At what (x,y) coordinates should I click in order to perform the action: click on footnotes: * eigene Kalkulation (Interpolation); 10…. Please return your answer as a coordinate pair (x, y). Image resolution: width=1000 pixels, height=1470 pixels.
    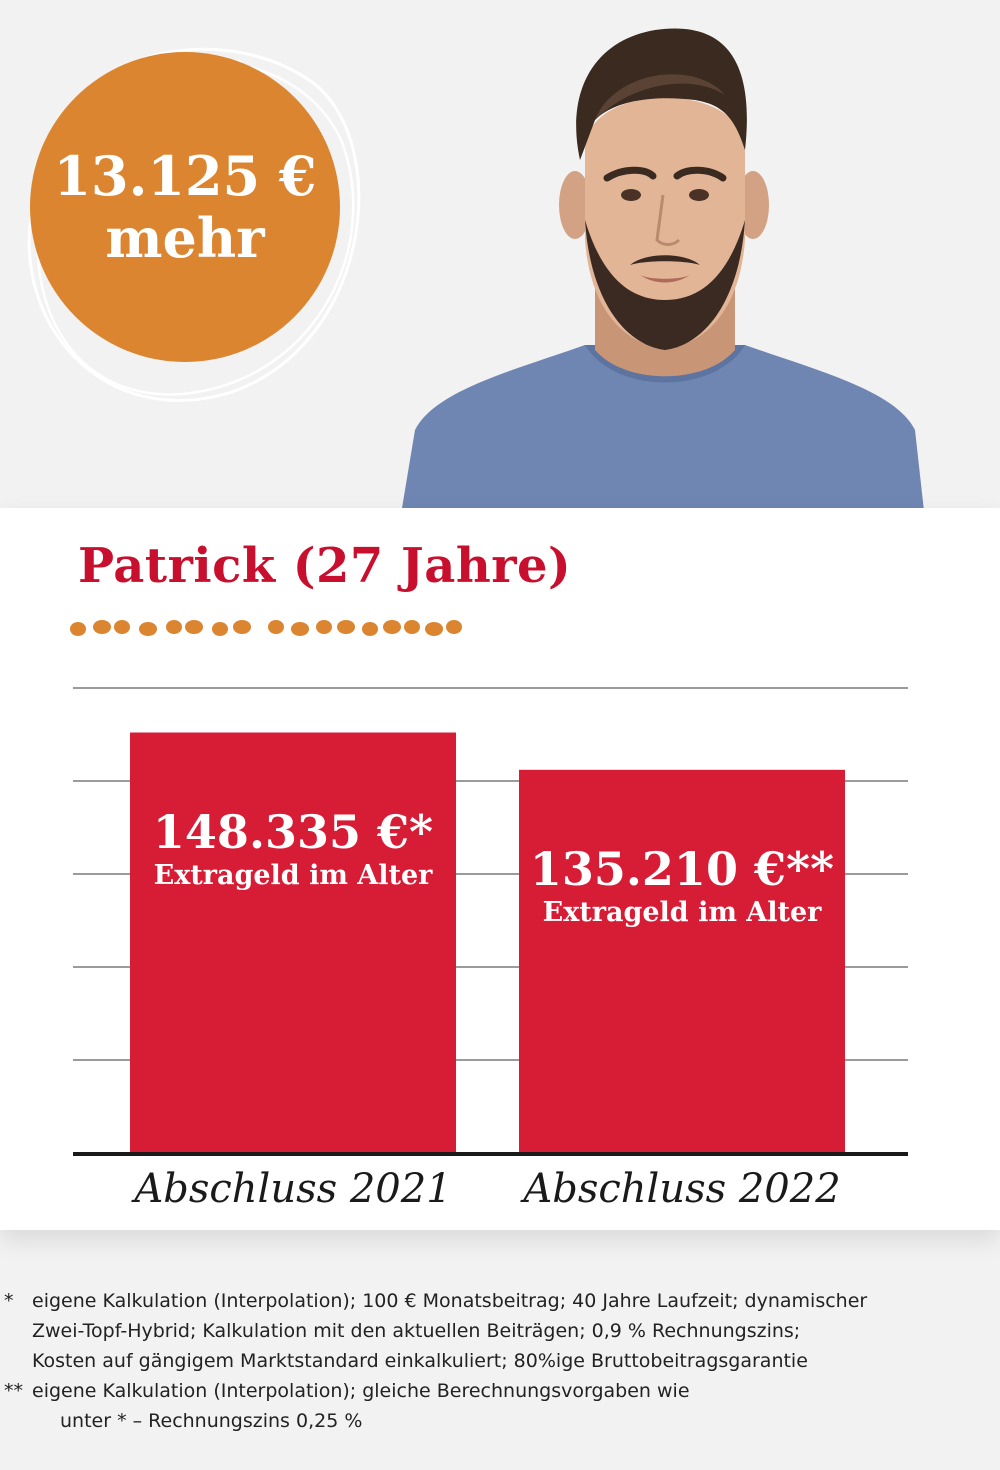
    Looking at the image, I should click on (500, 1361).